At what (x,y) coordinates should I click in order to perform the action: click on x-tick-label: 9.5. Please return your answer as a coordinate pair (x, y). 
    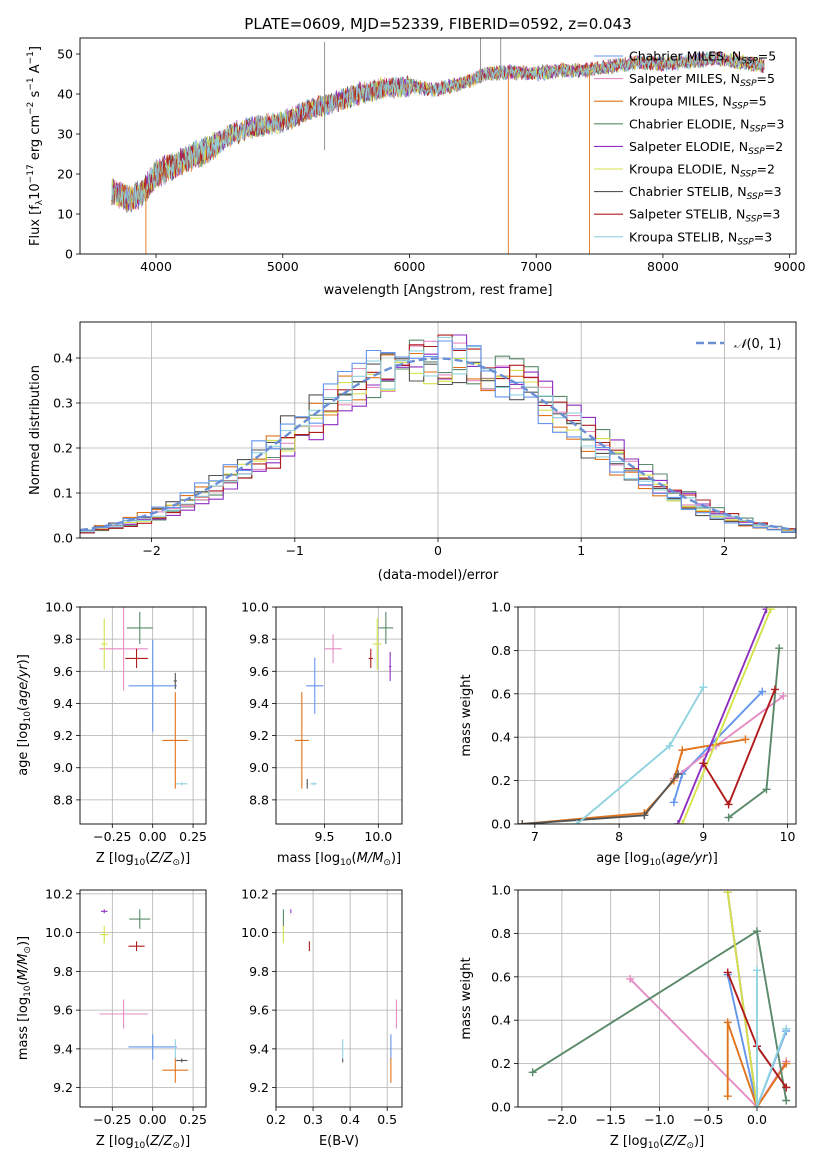
    Looking at the image, I should click on (325, 836).